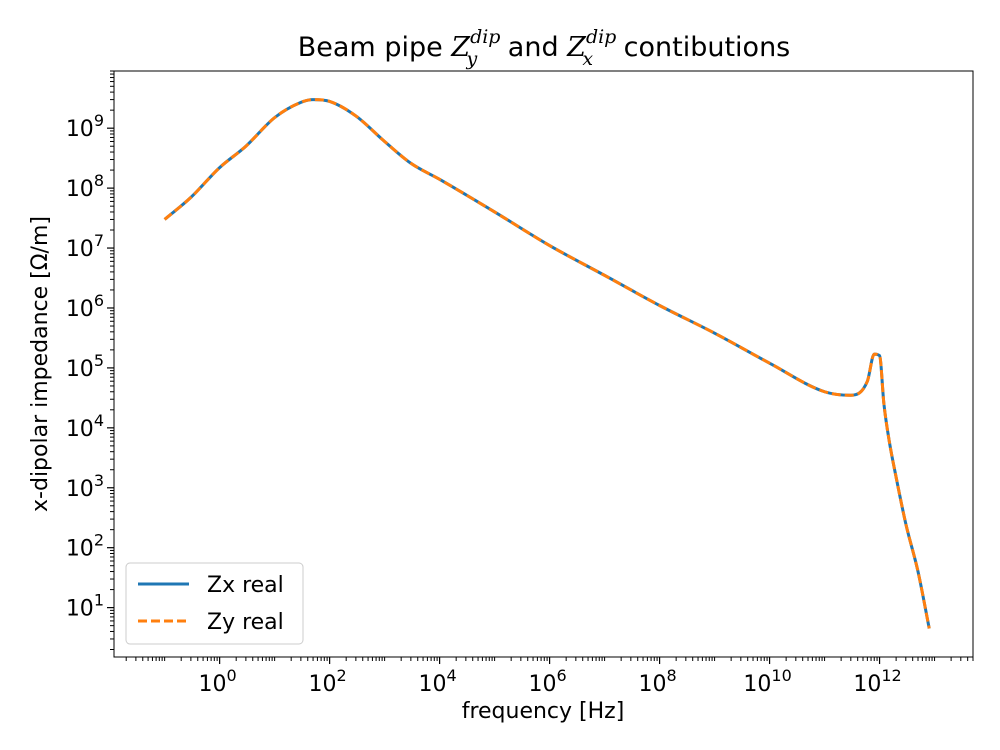 Image resolution: width=1000 pixels, height=750 pixels. What do you see at coordinates (543, 711) in the screenshot?
I see `x-axis-label: frequency [Hz]` at bounding box center [543, 711].